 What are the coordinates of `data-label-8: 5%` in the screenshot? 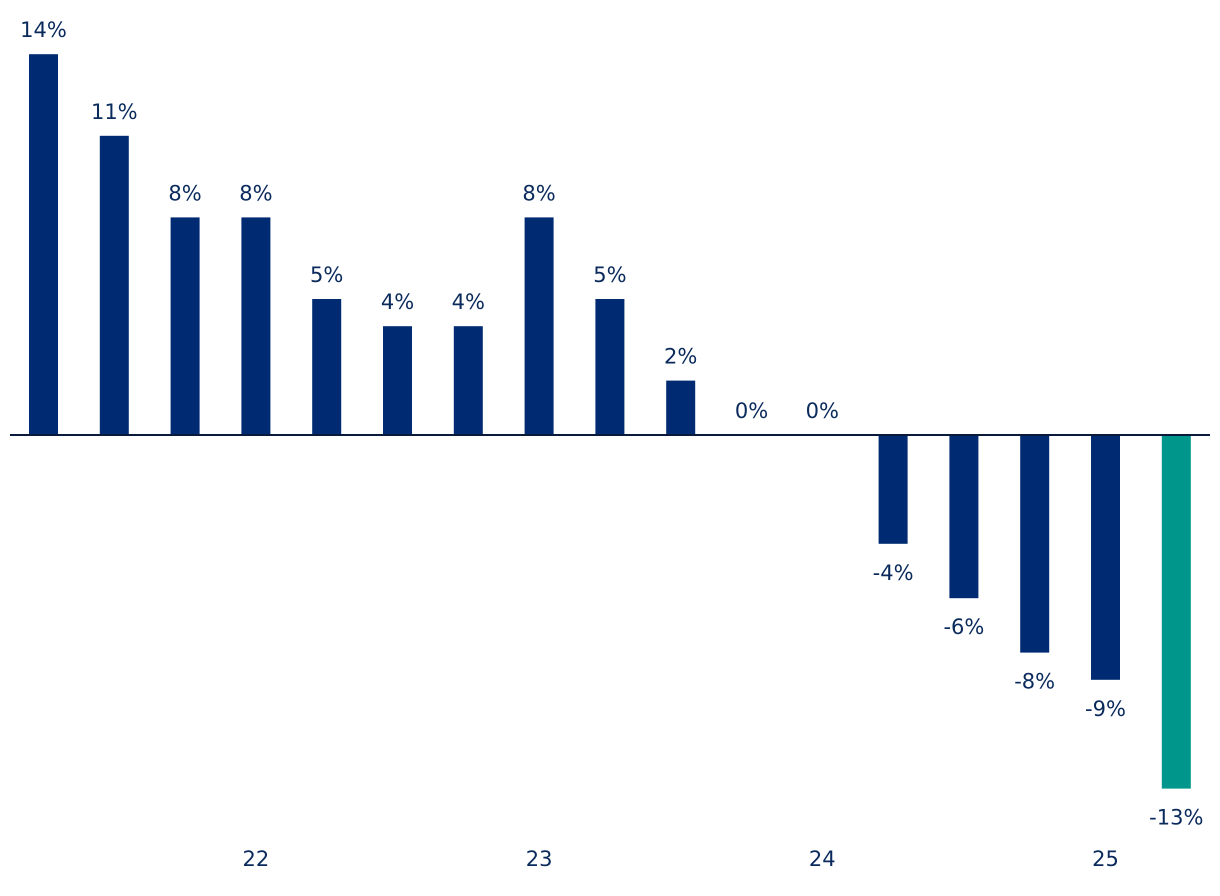 It's located at (609, 275).